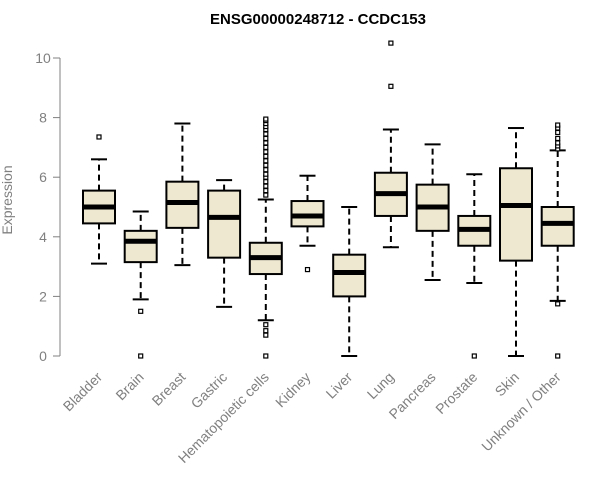  Describe the element at coordinates (129, 386) in the screenshot. I see `x-tick-label: Brain` at that location.